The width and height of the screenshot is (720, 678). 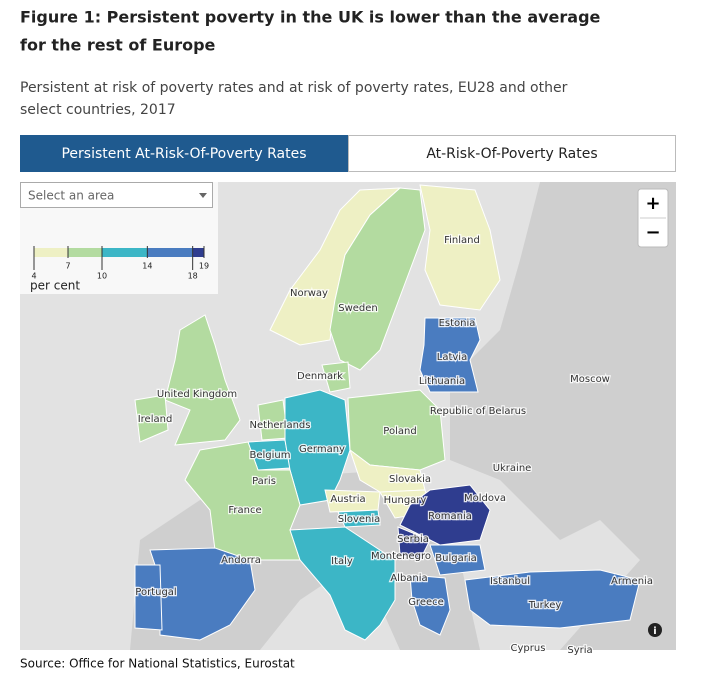 What do you see at coordinates (347, 499) in the screenshot?
I see `map-label: Austria` at bounding box center [347, 499].